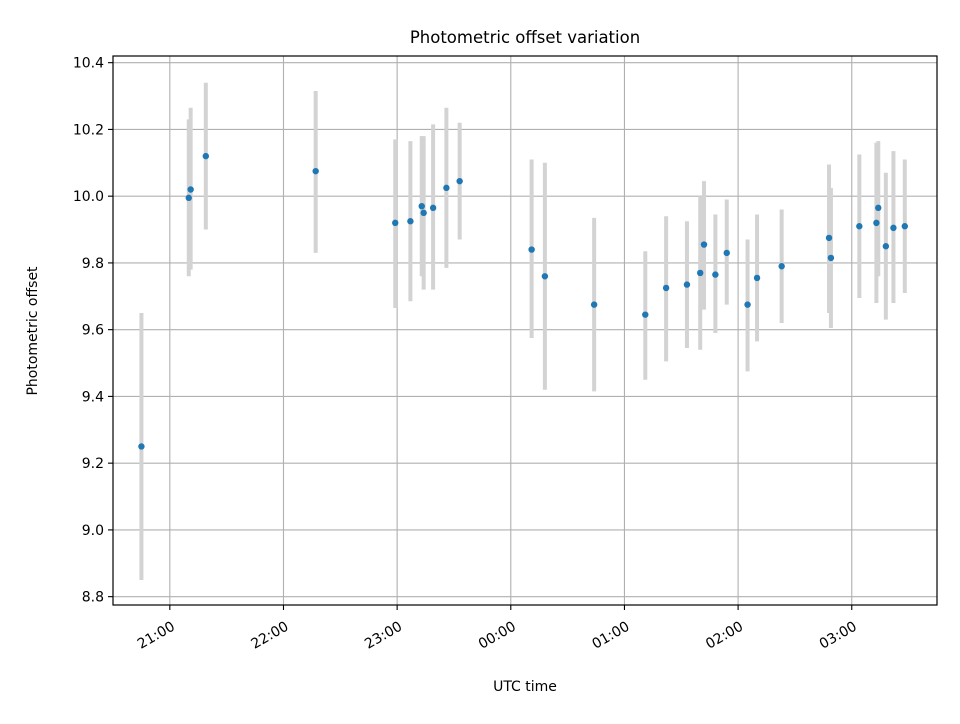 Image resolution: width=960 pixels, height=724 pixels. What do you see at coordinates (525, 687) in the screenshot?
I see `x-axis-label: UTC time` at bounding box center [525, 687].